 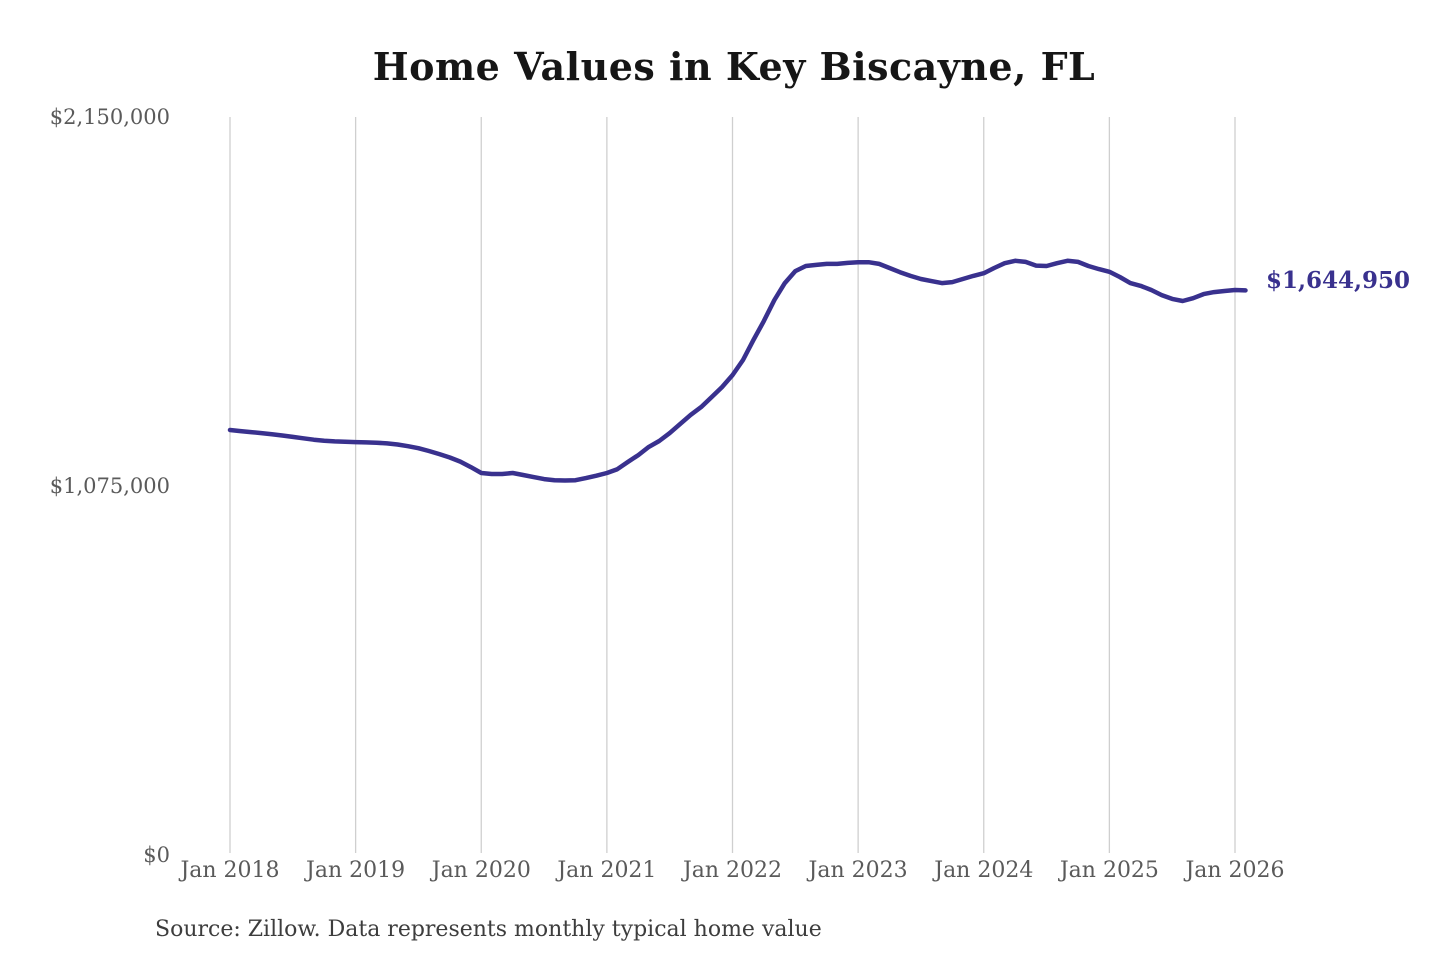 What do you see at coordinates (156, 855) in the screenshot?
I see `y-axis-label-zero: $0` at bounding box center [156, 855].